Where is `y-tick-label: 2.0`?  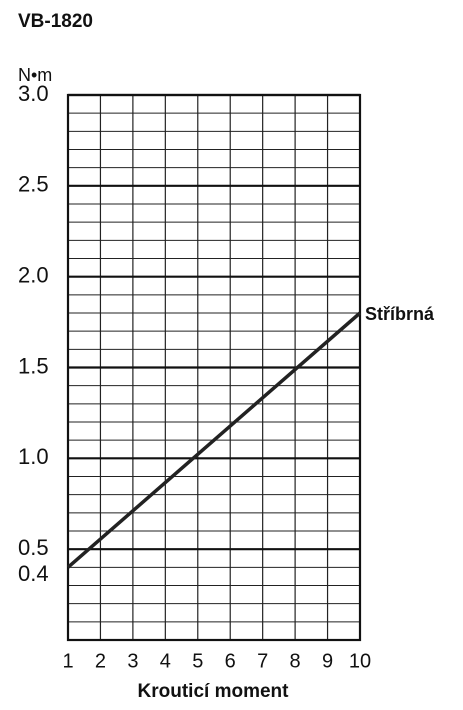 y-tick-label: 2.0 is located at coordinates (33, 274).